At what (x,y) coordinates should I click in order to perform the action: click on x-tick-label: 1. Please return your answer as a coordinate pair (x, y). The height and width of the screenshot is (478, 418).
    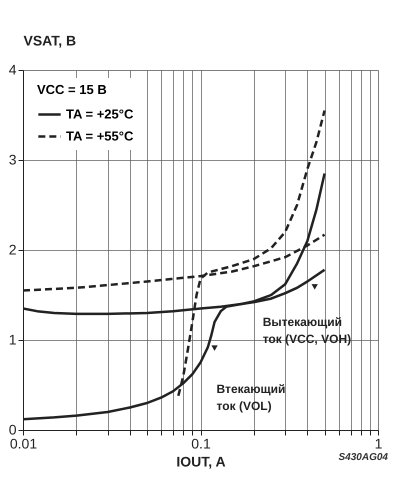
    Looking at the image, I should click on (378, 444).